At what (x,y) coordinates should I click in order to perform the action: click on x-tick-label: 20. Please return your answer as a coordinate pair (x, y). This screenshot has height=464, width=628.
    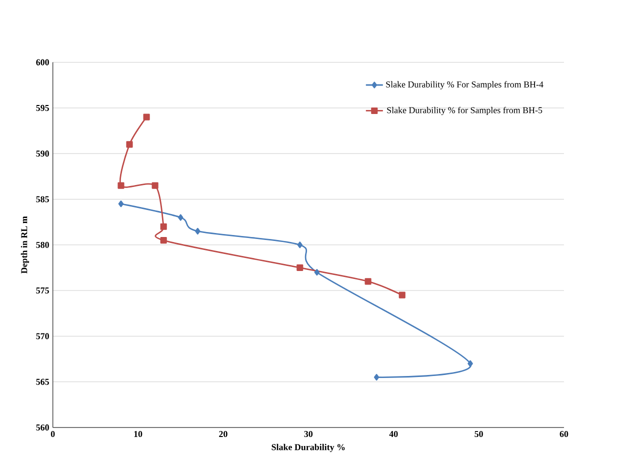
    Looking at the image, I should click on (223, 434).